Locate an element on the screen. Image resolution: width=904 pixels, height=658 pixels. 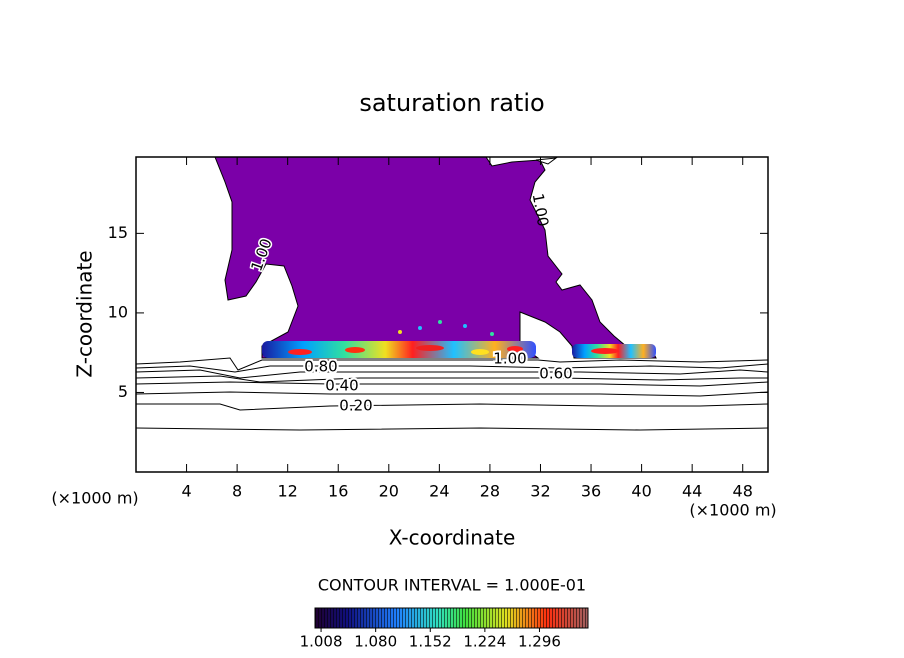
colorbar-tick-label: 1.296 is located at coordinates (539, 642).